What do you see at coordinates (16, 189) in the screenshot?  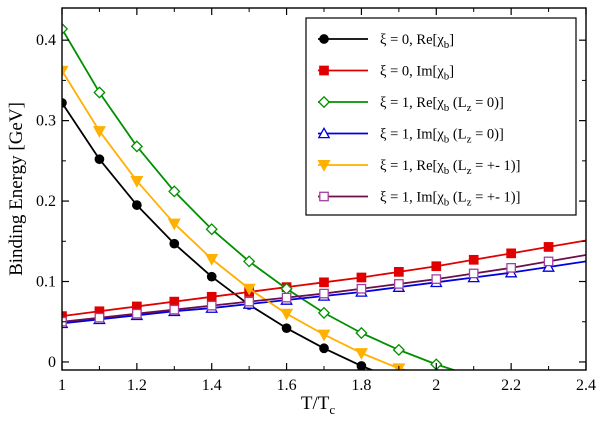 I see `y-axis-title: Binding Energy [GeV]` at bounding box center [16, 189].